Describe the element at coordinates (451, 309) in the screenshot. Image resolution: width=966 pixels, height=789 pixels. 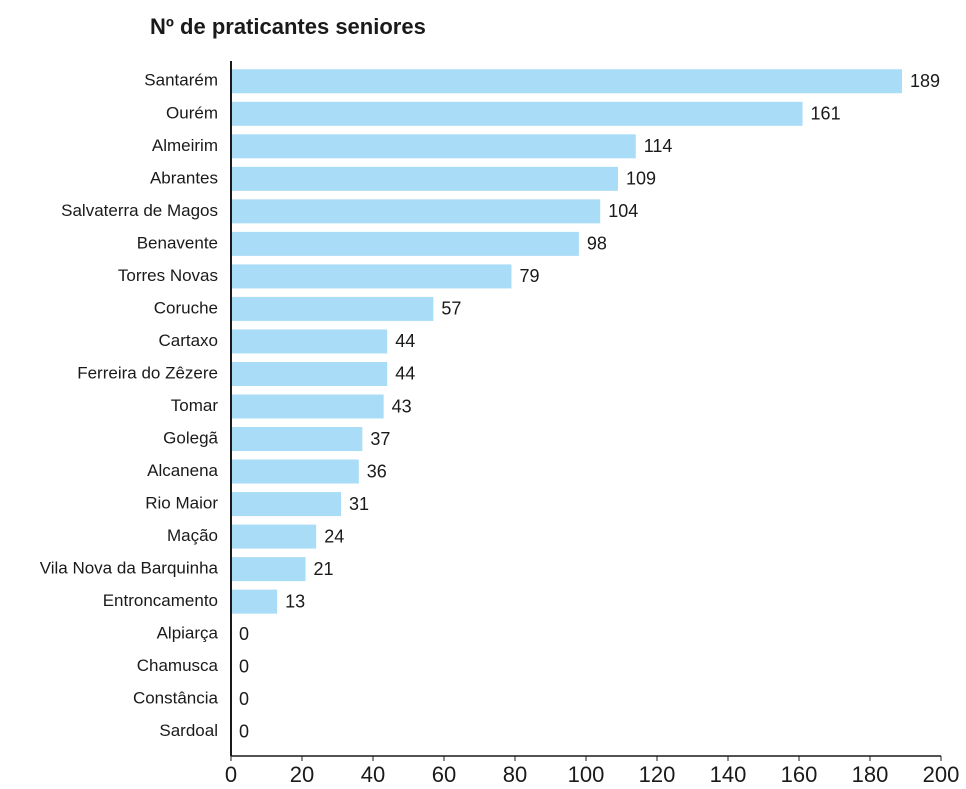
I see `value-label: 57` at that location.